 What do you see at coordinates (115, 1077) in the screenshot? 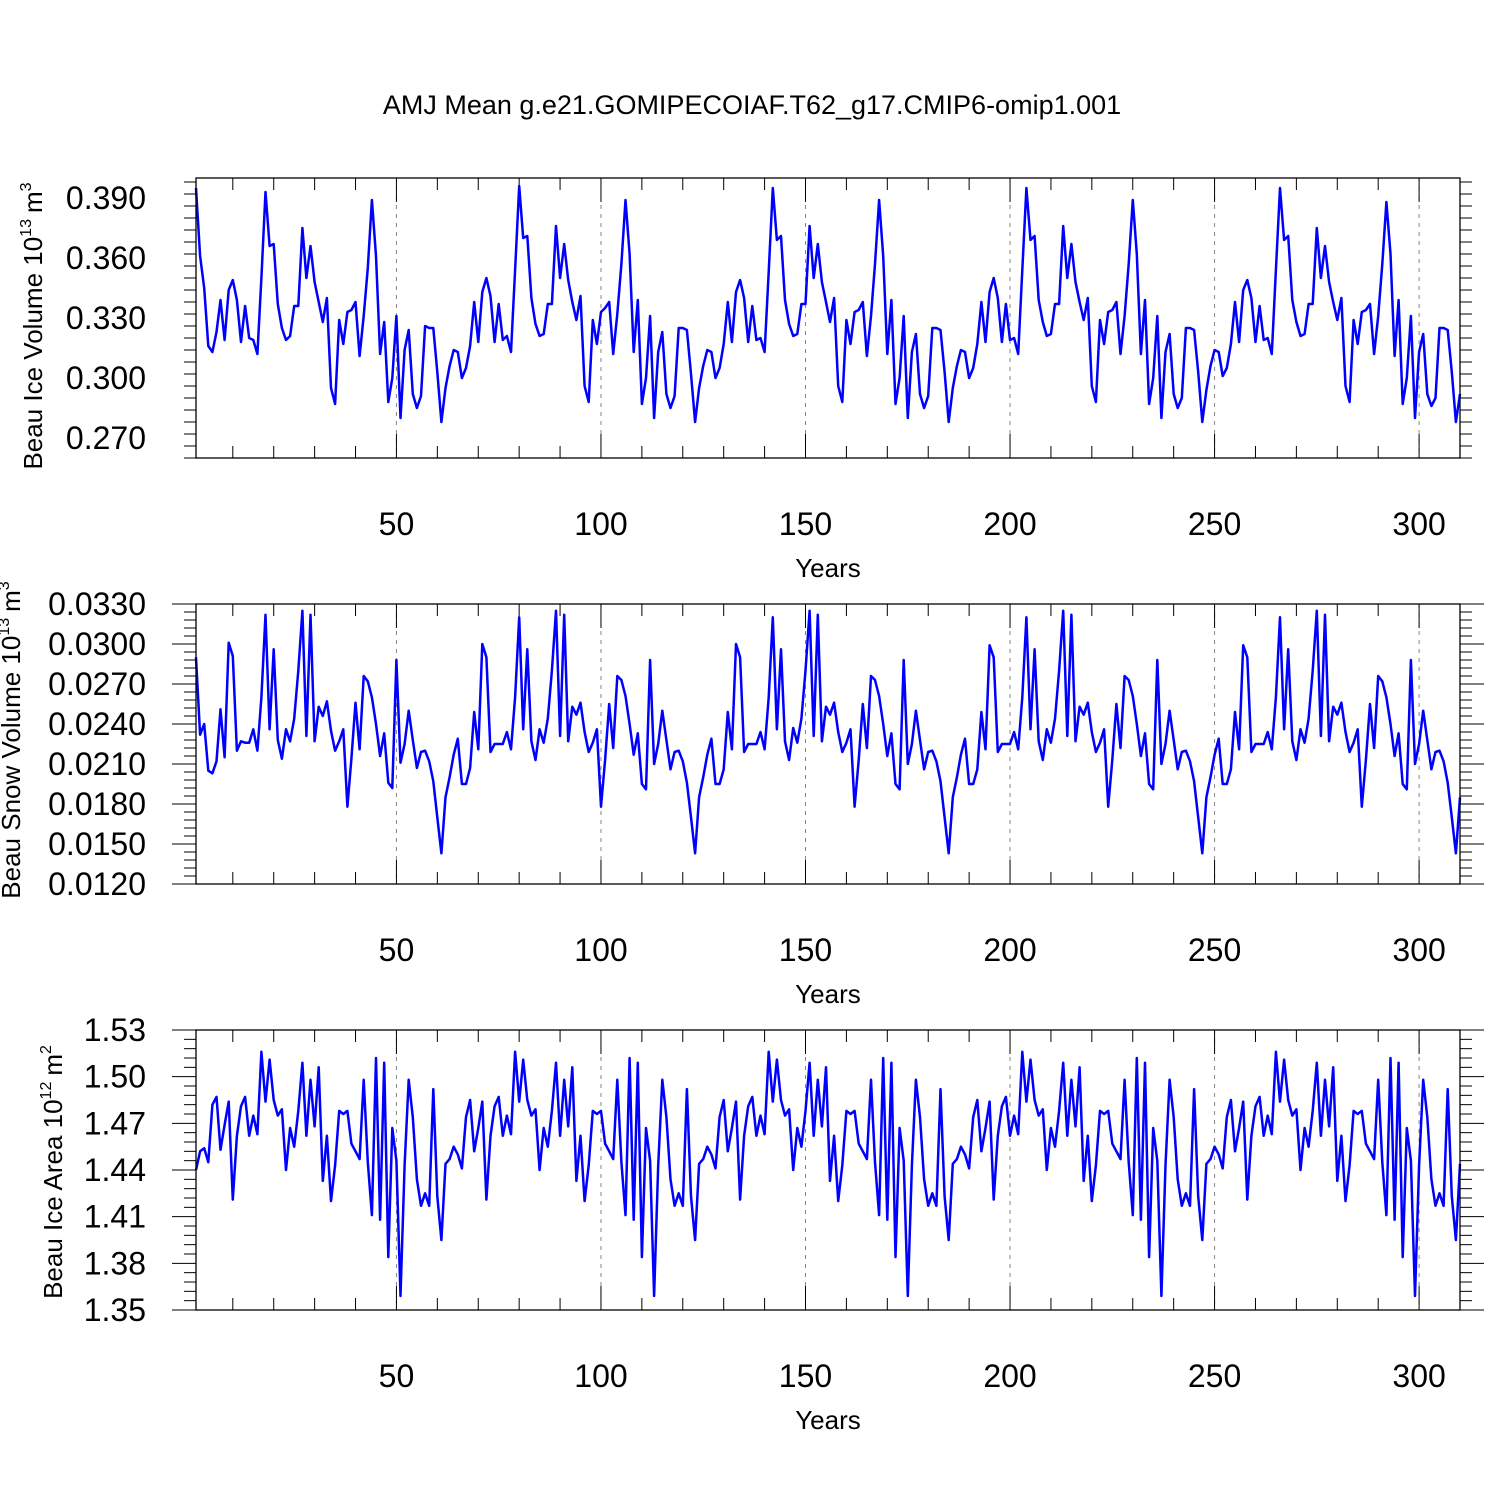
I see `y-tick-label: 1.50` at bounding box center [115, 1077].